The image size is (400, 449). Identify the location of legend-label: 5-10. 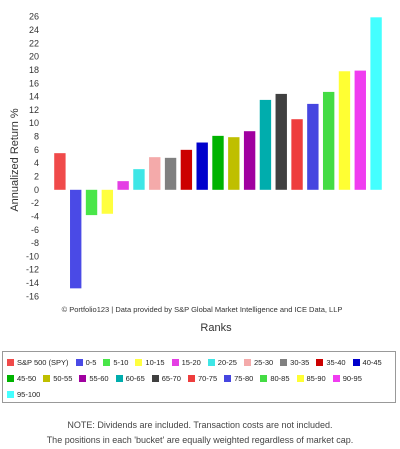
(121, 362).